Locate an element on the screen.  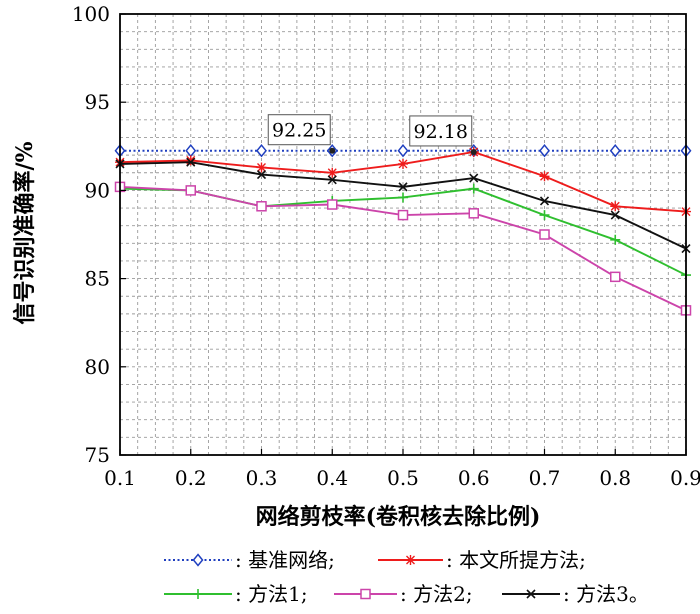
legend-item-m1: : 方法1; is located at coordinates (236, 594).